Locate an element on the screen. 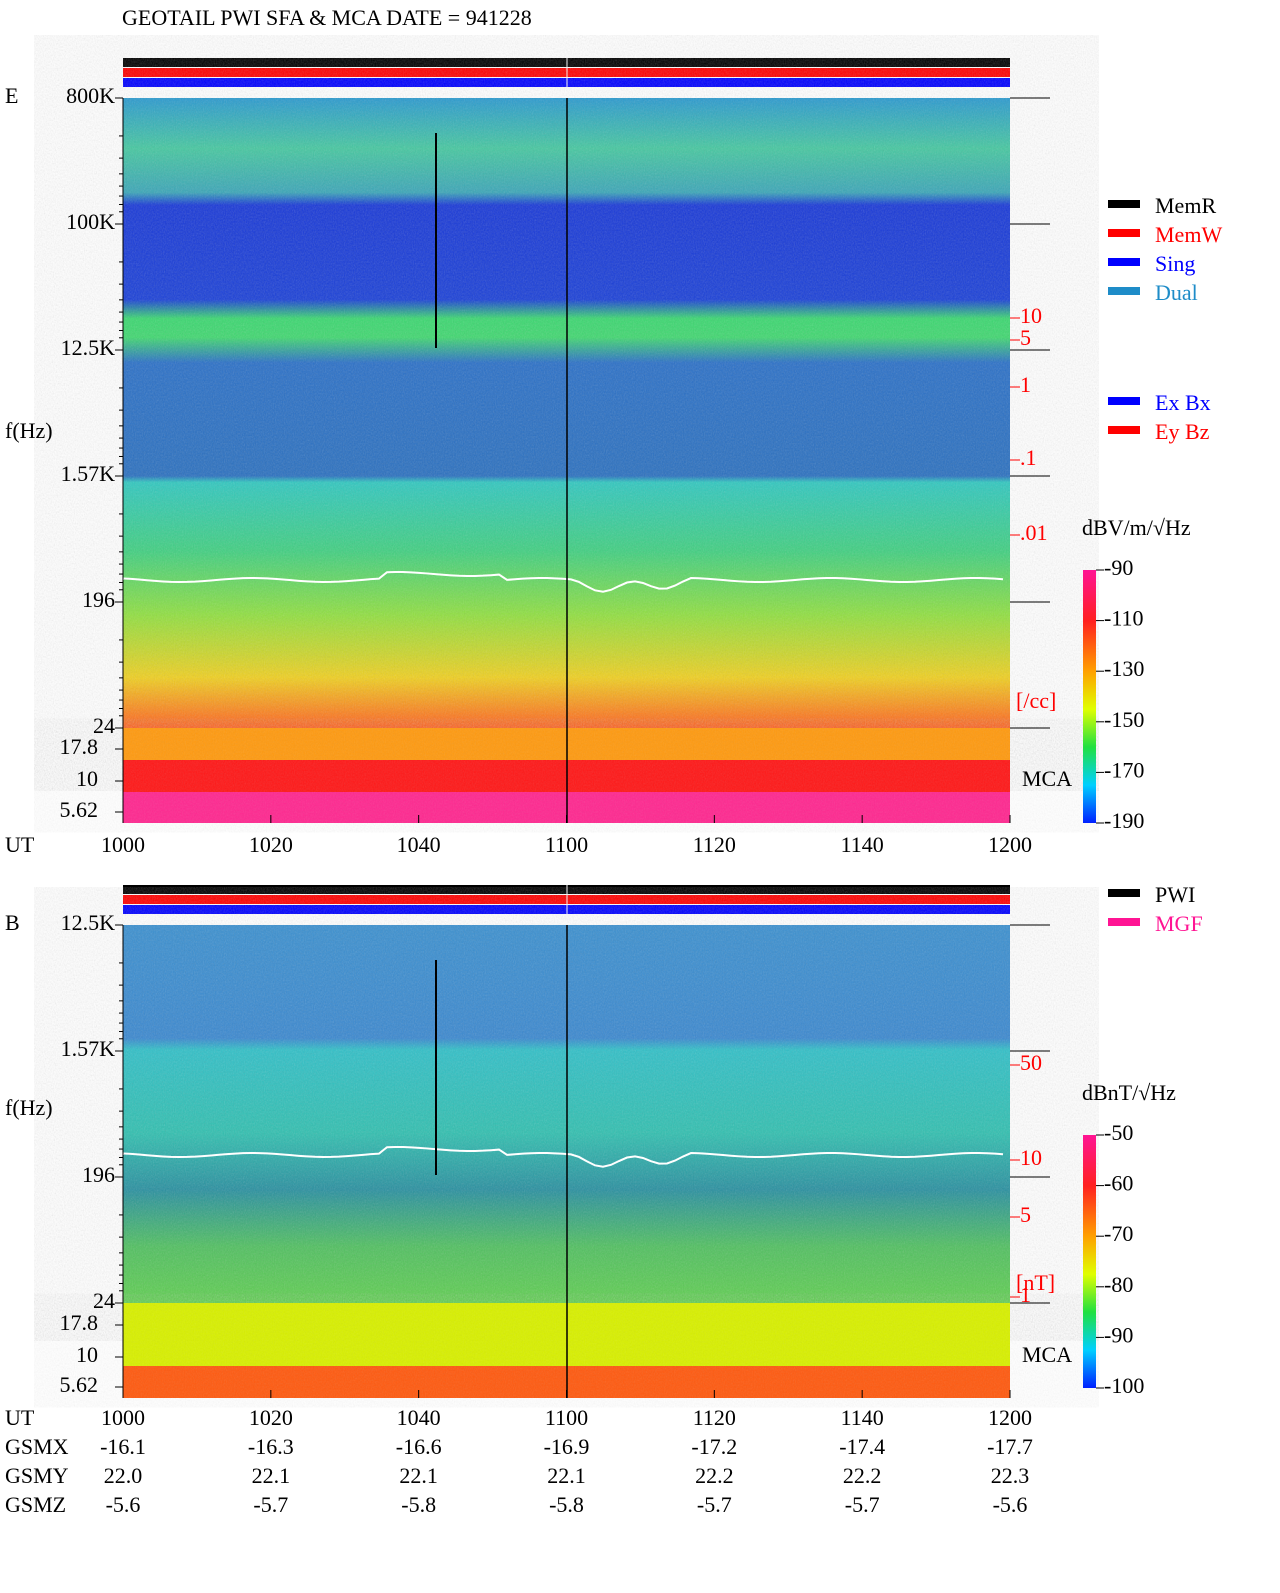  density-tick-label: 10 is located at coordinates (1031, 1157).